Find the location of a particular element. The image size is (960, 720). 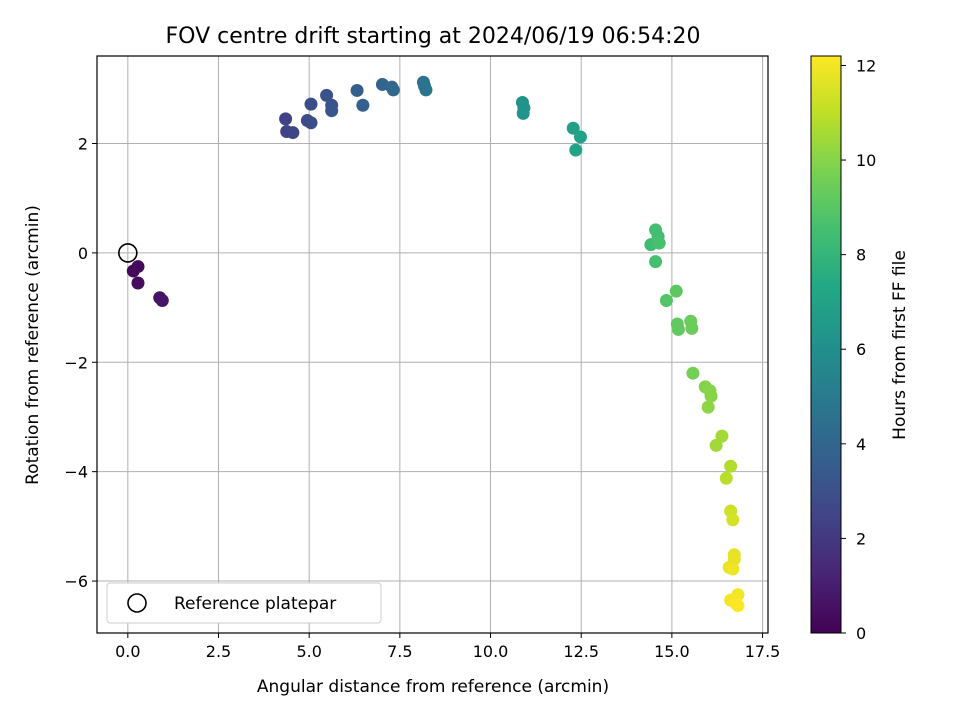

legend-label: Reference platepar is located at coordinates (255, 604).